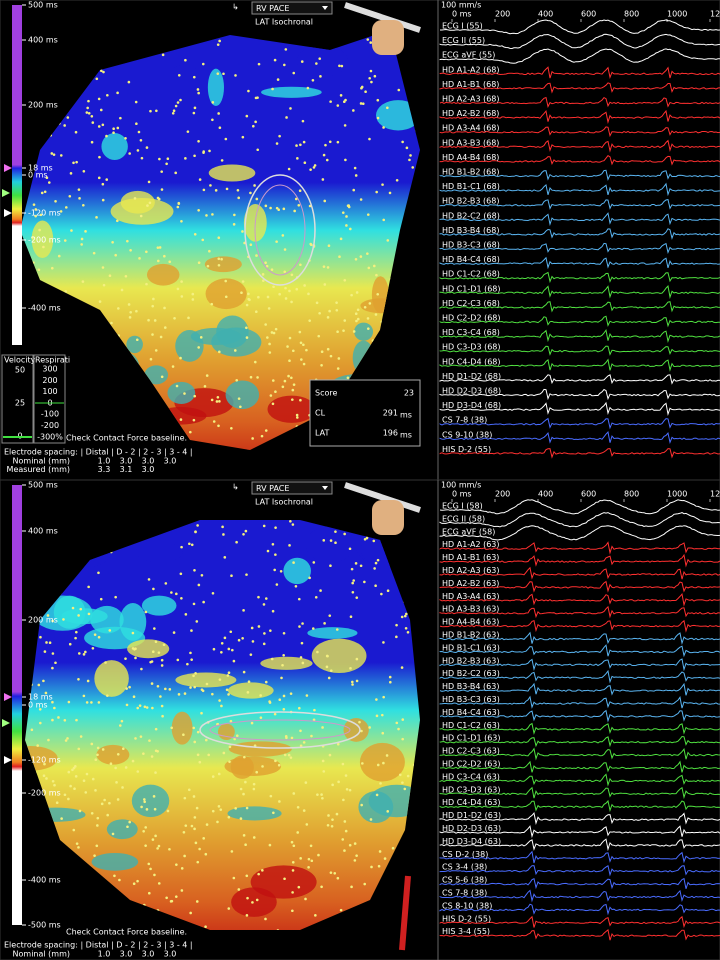 The image size is (720, 960). Describe the element at coordinates (470, 557) in the screenshot. I see `channel-label: HD A1-B1 (63)` at that location.